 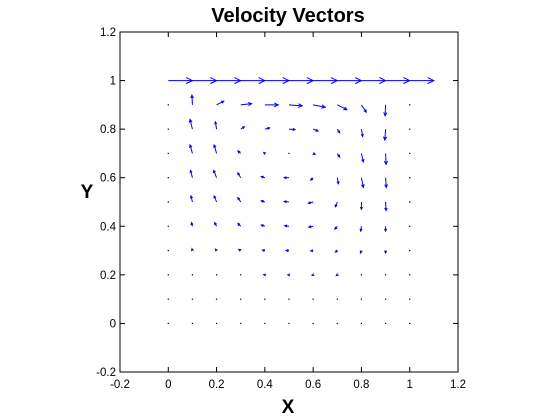 I want to click on x-axis-label: X, so click(x=288, y=407).